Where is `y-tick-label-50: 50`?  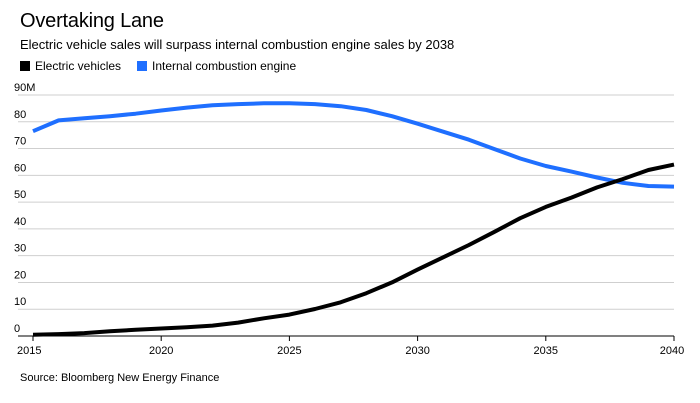 y-tick-label-50: 50 is located at coordinates (20, 195).